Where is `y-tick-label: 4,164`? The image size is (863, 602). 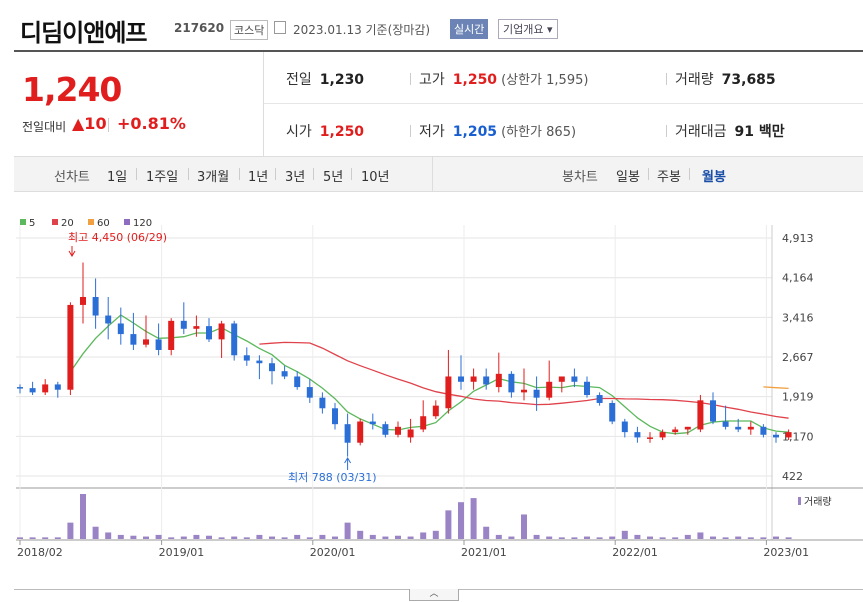 y-tick-label: 4,164 is located at coordinates (798, 278).